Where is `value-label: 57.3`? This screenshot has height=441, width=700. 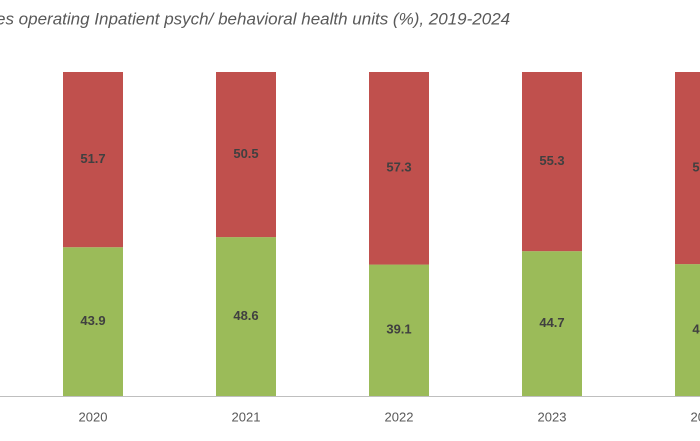
value-label: 57.3 is located at coordinates (398, 167).